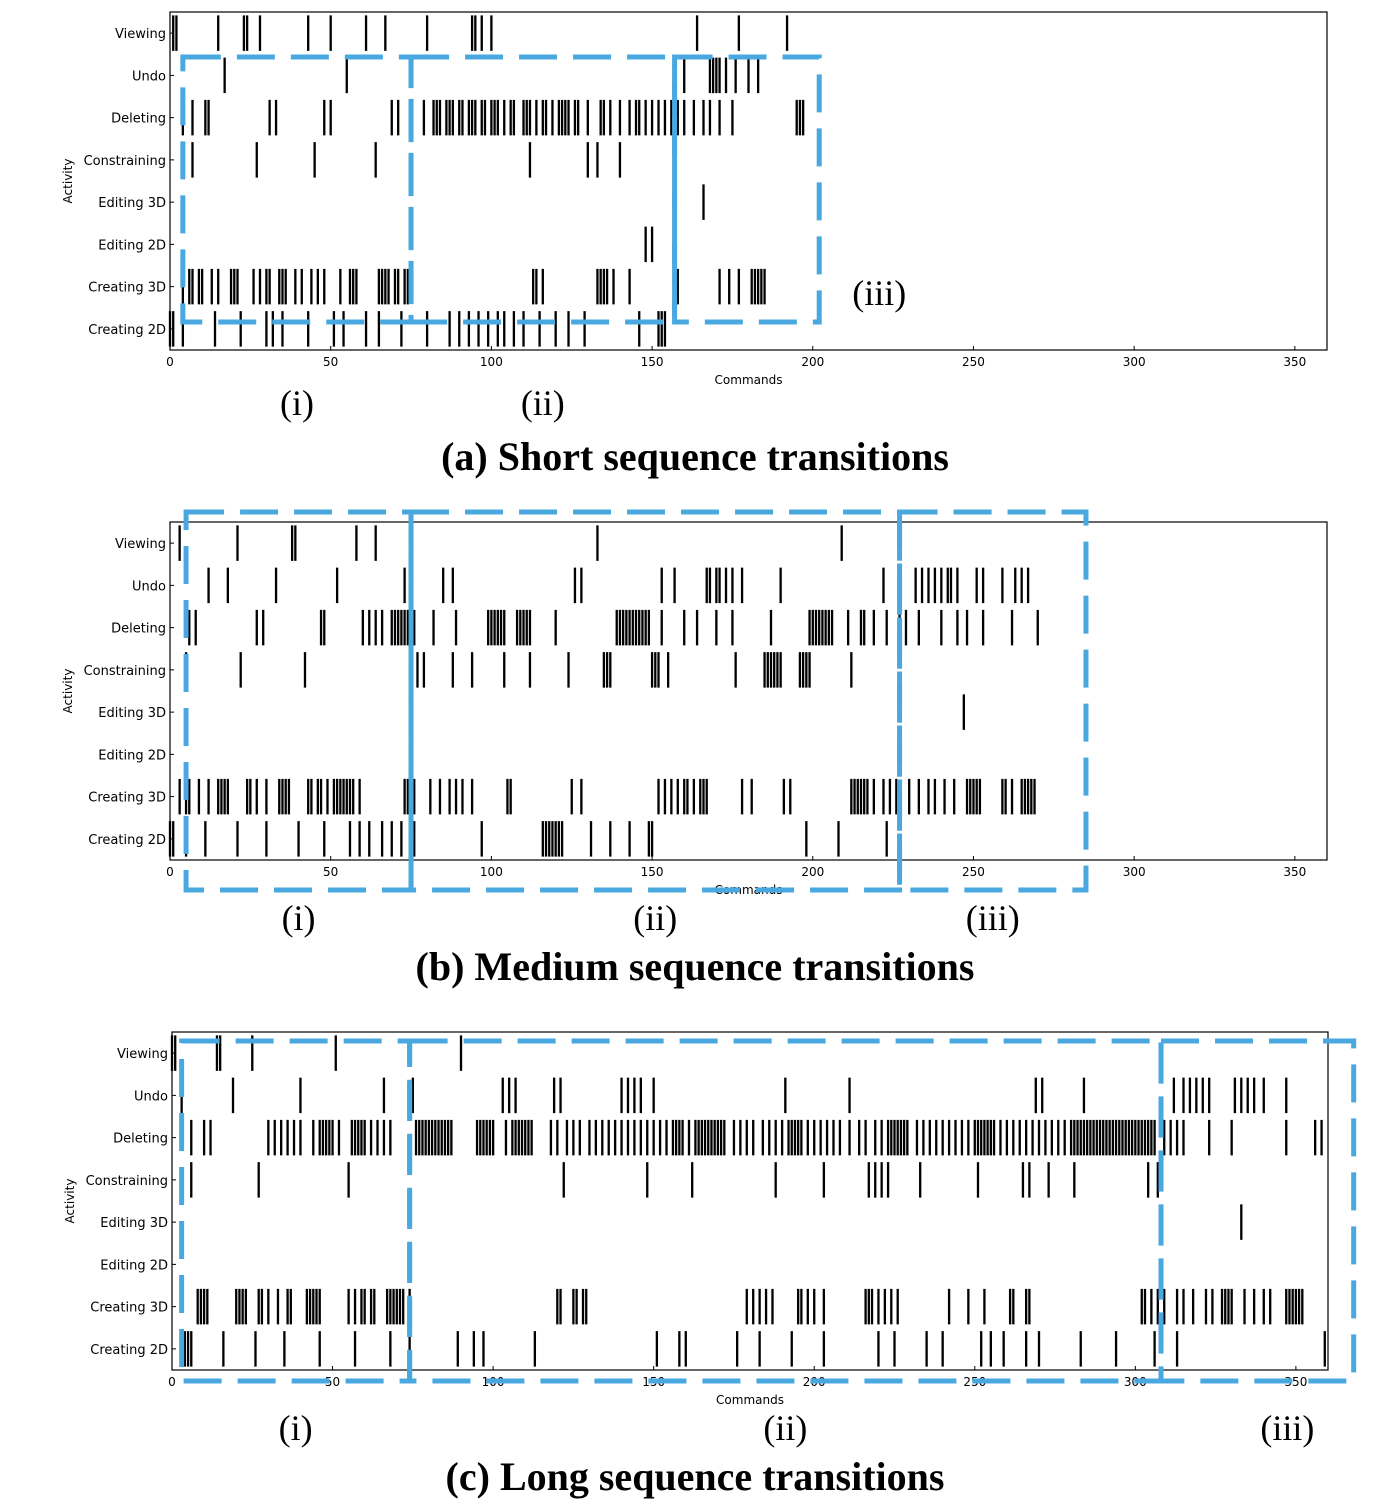 The width and height of the screenshot is (1386, 1508). What do you see at coordinates (134, 1265) in the screenshot?
I see `y-tick-label: Editing 2D` at bounding box center [134, 1265].